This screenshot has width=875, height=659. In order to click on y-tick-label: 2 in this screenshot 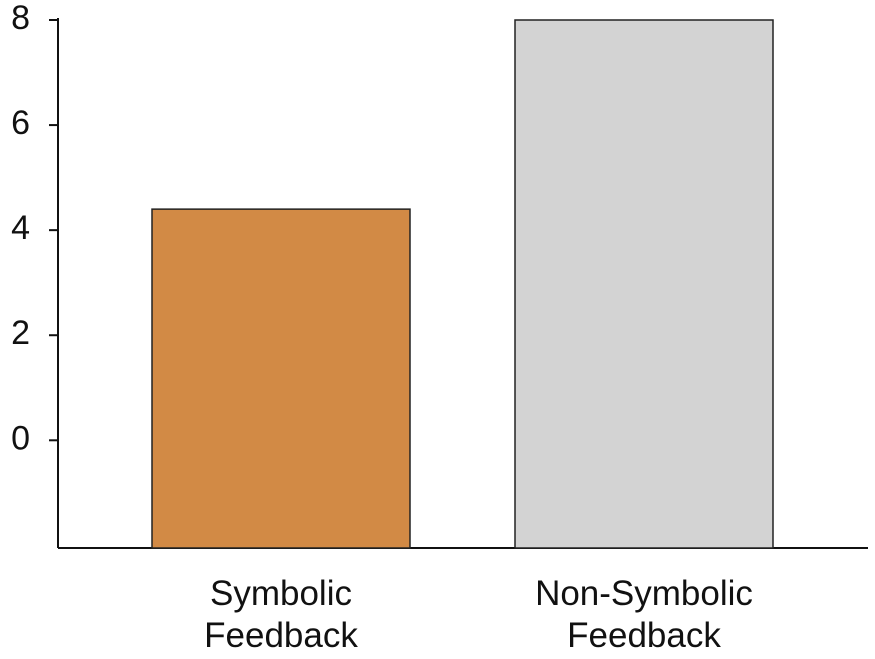, I will do `click(20, 333)`.